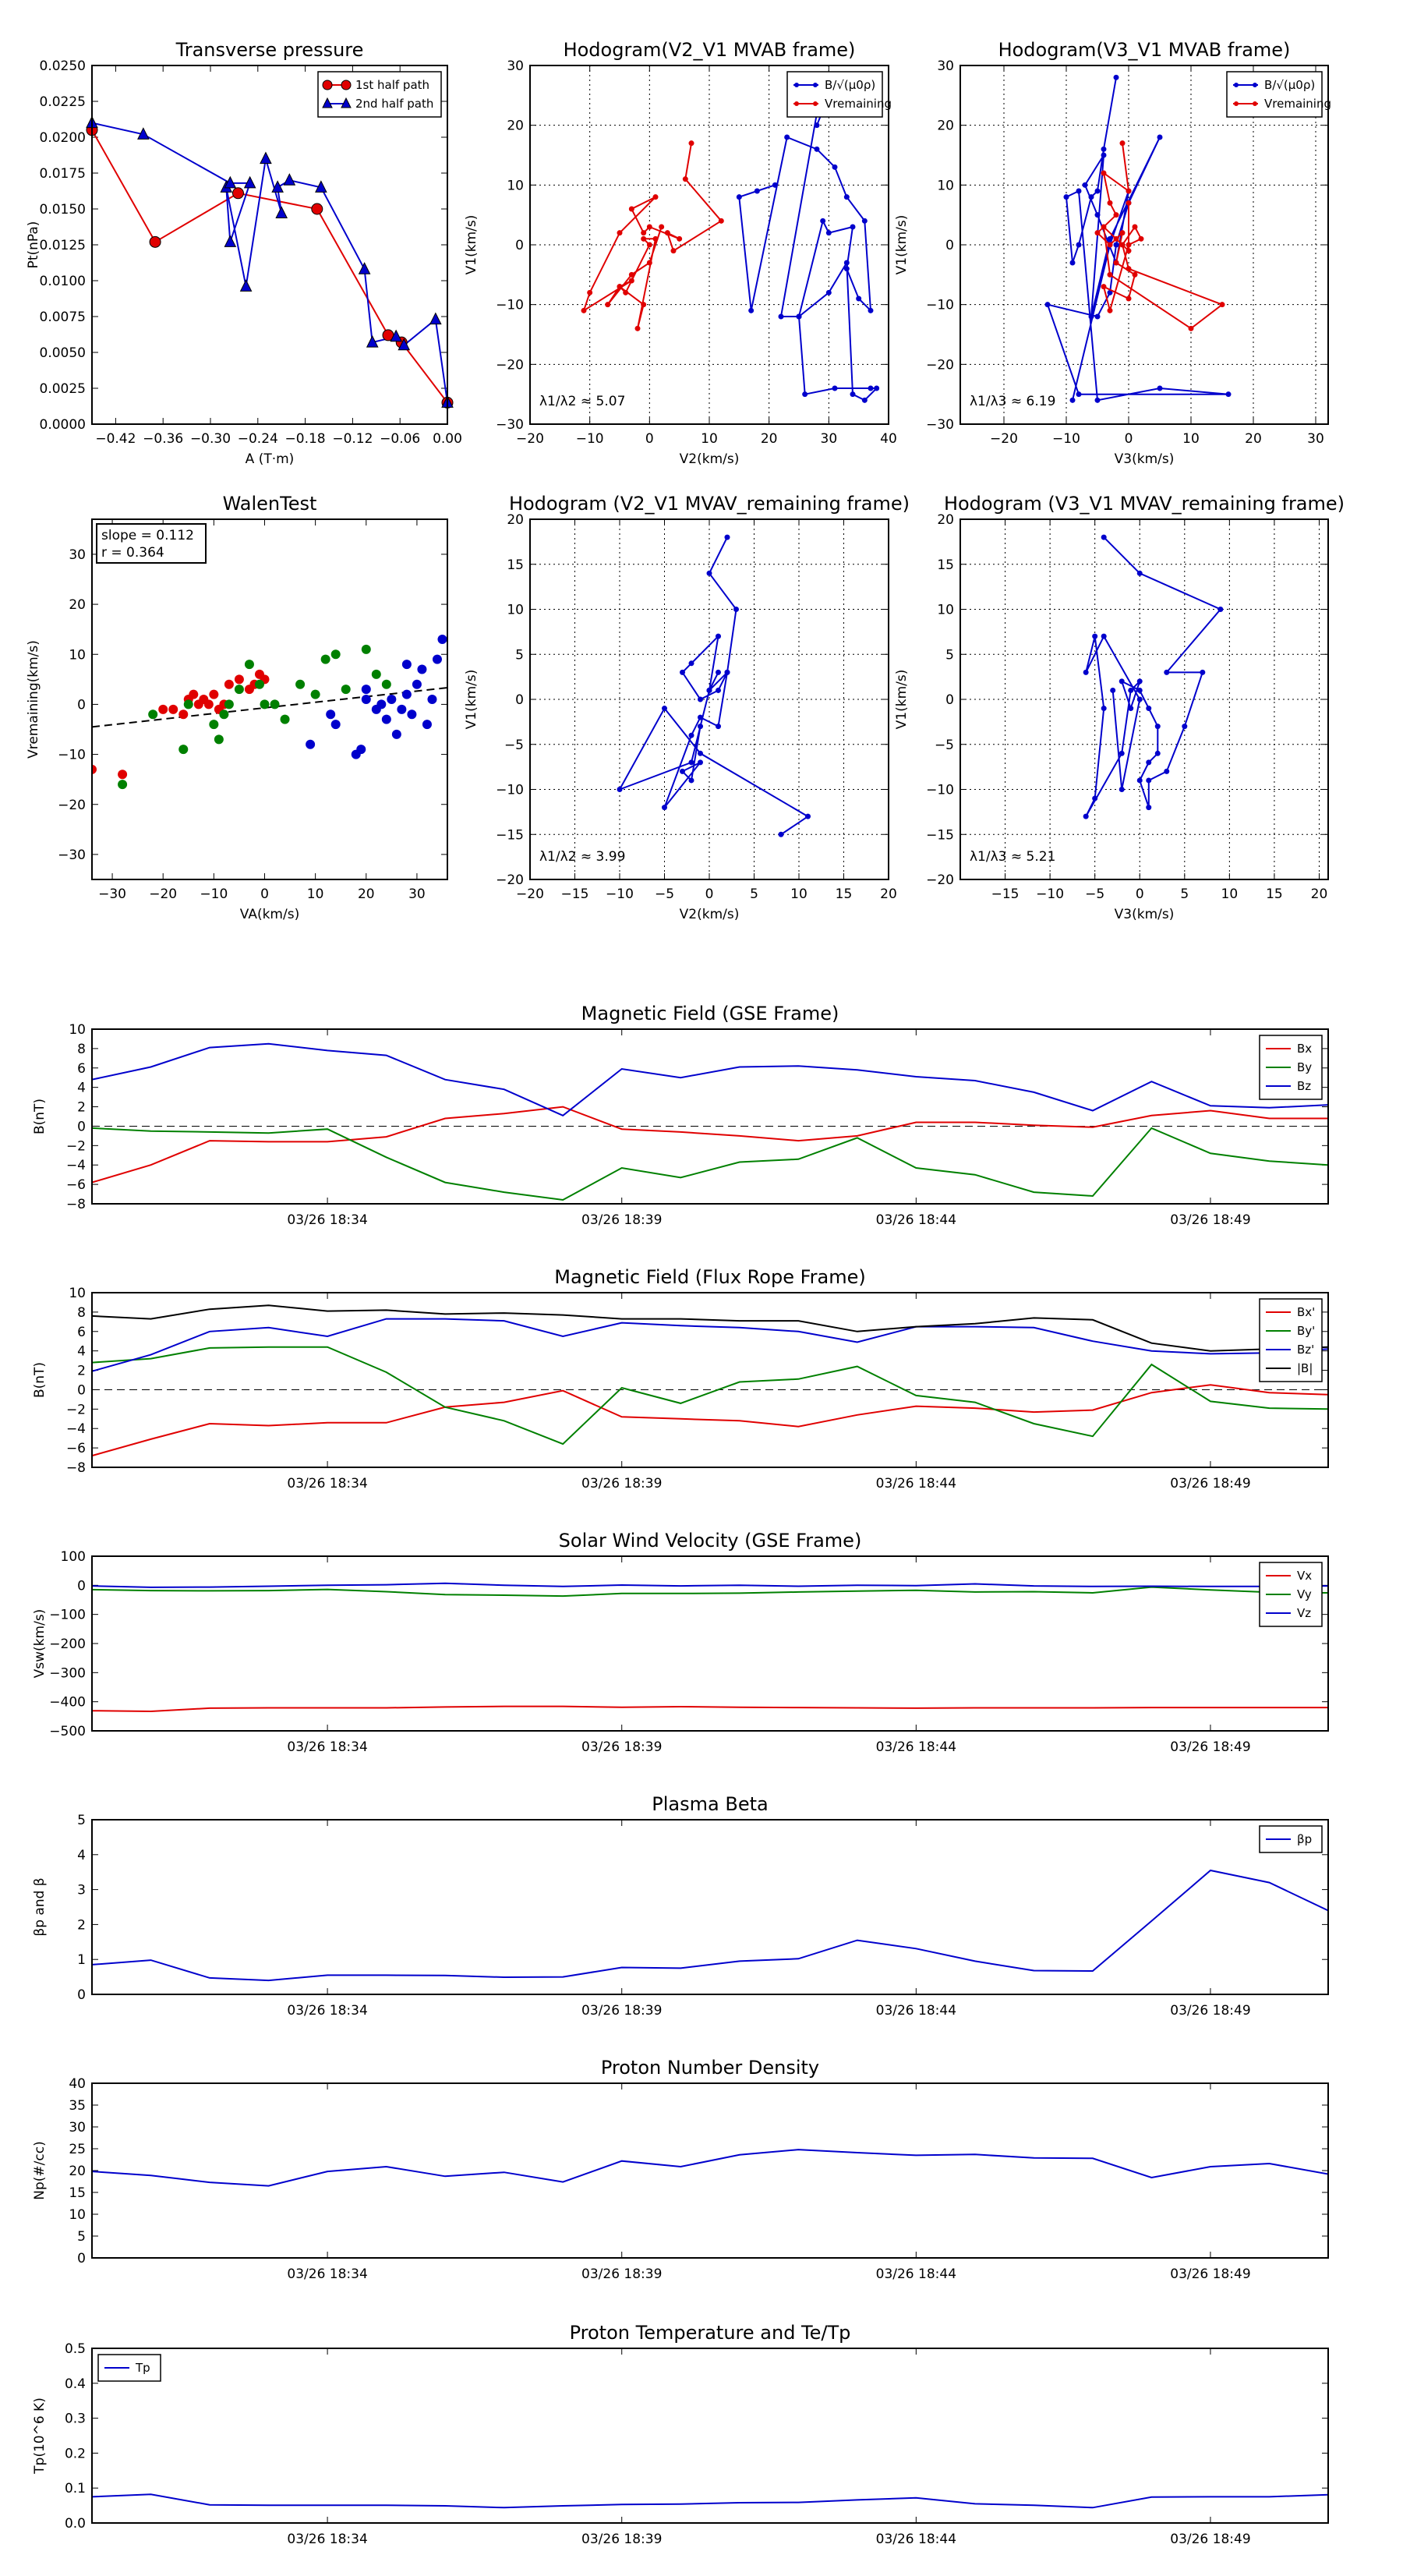  What do you see at coordinates (710, 2068) in the screenshot?
I see `chart-title: Proton Number Density` at bounding box center [710, 2068].